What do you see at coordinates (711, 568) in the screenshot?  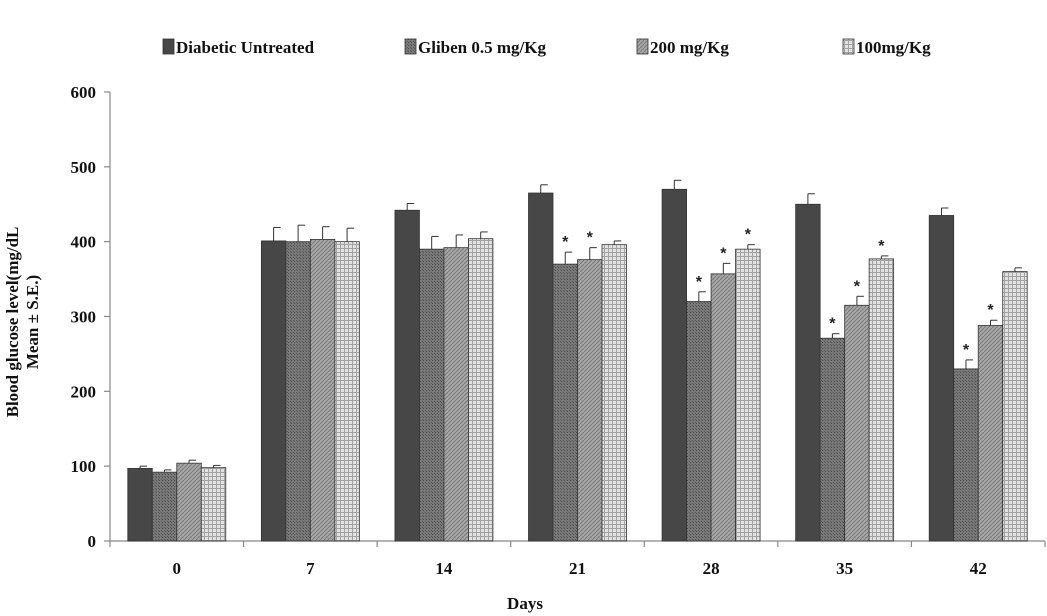 I see `x-tick-label: 28` at bounding box center [711, 568].